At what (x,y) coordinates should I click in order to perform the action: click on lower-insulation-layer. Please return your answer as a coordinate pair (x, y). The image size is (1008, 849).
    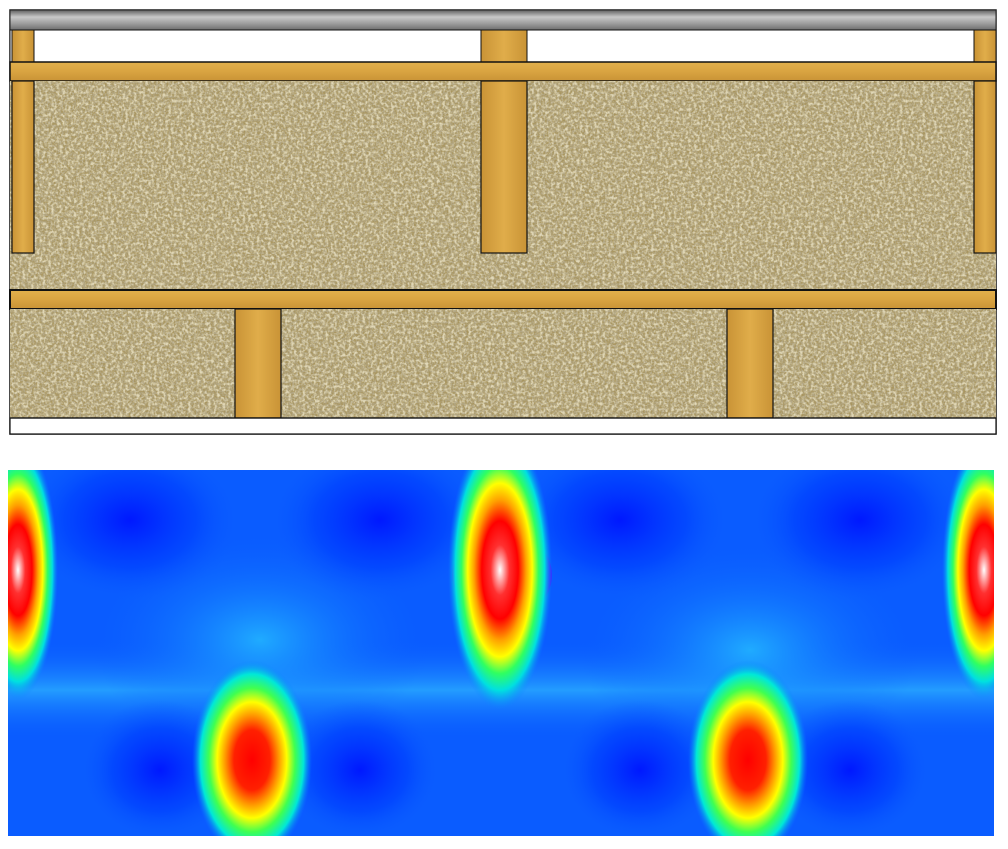
    Looking at the image, I should click on (503, 363).